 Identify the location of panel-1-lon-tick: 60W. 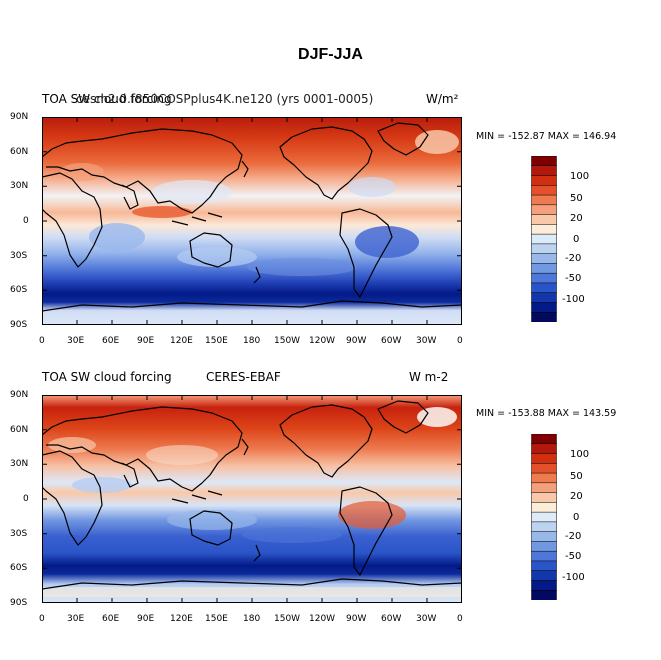
(391, 341).